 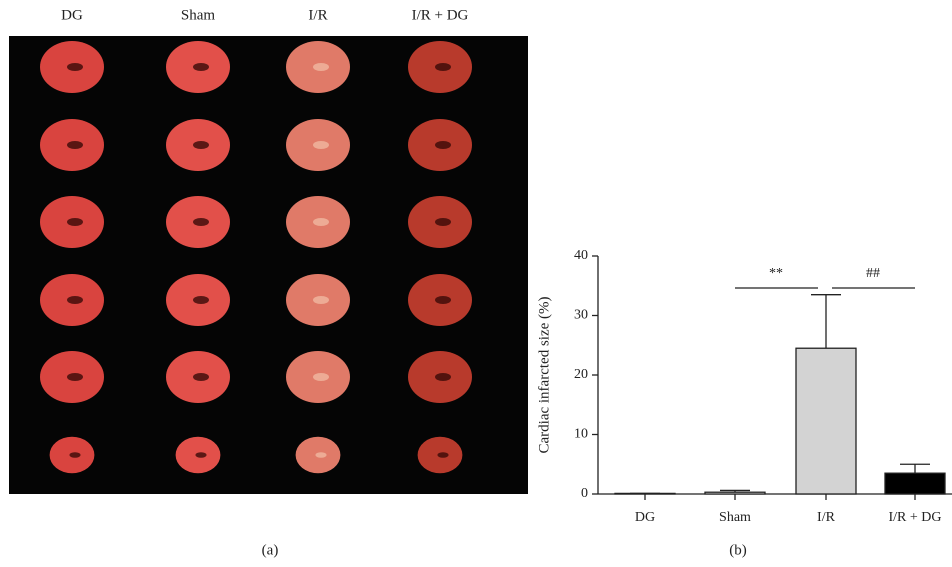 I want to click on y-tick-label: 10, so click(x=581, y=434).